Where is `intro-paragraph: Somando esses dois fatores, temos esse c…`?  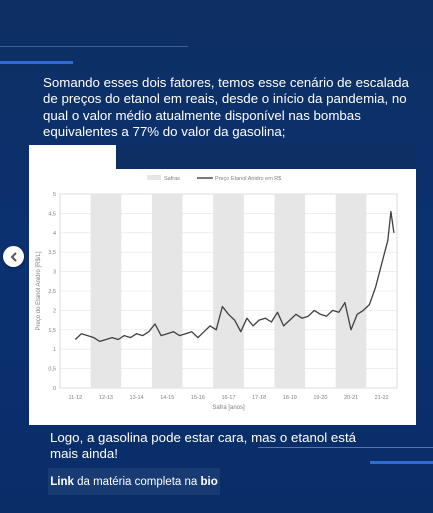
intro-paragraph: Somando esses dois fatores, temos esse c… is located at coordinates (226, 107).